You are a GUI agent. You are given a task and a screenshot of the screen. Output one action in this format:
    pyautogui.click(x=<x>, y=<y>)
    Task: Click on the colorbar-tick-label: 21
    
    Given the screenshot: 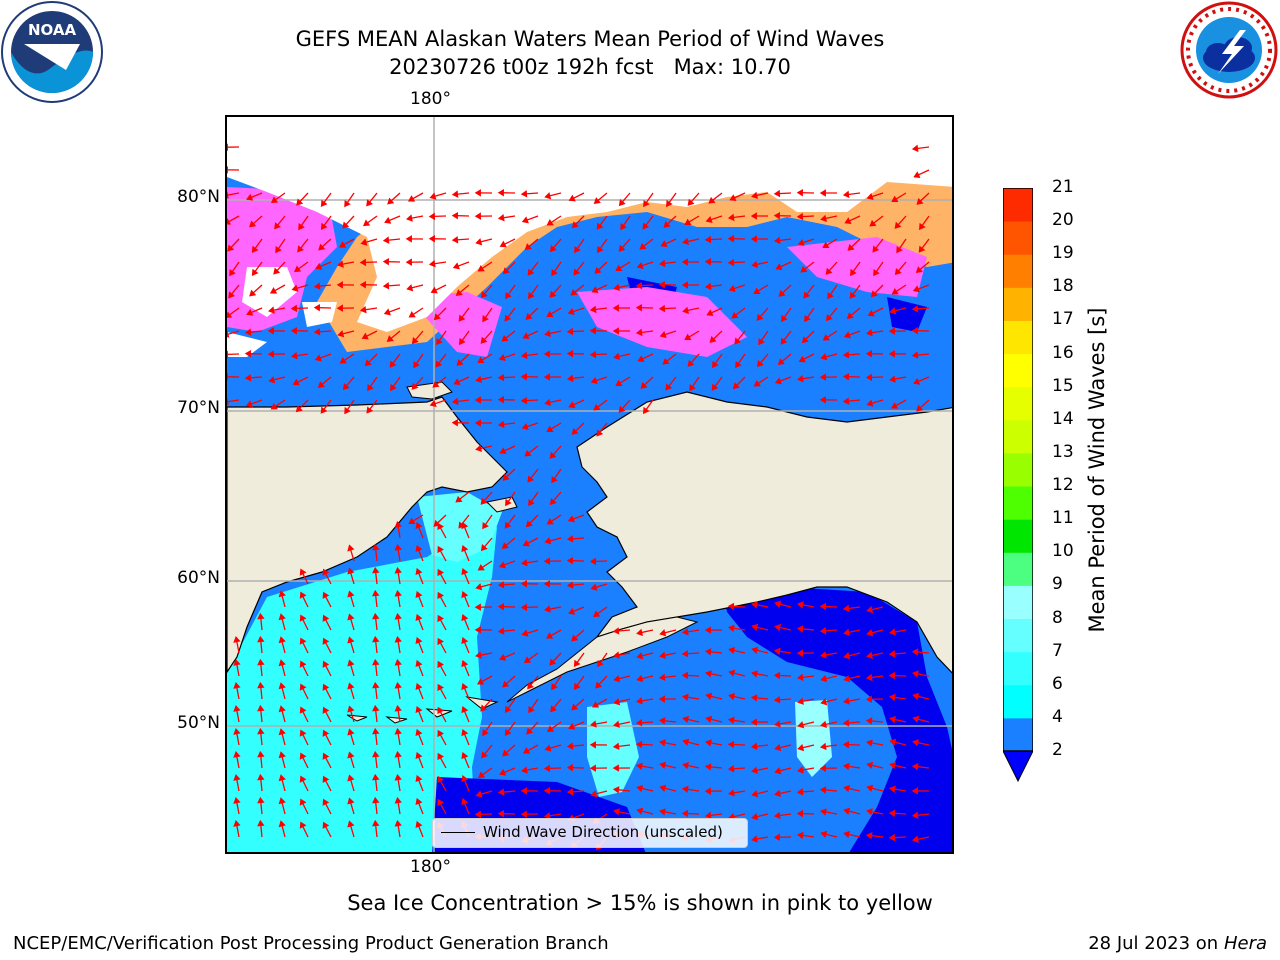 What is the action you would take?
    pyautogui.click(x=1063, y=187)
    